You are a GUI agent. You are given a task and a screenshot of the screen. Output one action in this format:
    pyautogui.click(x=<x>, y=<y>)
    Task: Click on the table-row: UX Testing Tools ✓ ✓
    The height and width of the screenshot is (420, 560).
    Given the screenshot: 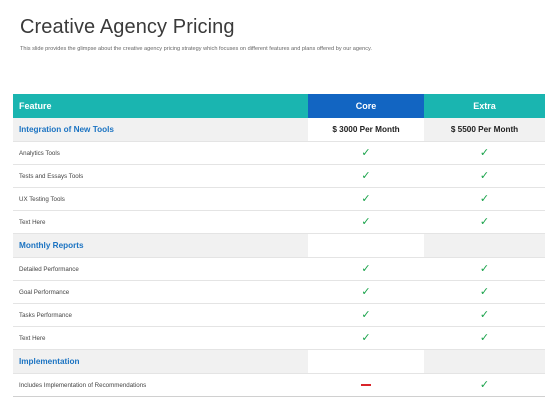 What is the action you would take?
    pyautogui.click(x=279, y=199)
    